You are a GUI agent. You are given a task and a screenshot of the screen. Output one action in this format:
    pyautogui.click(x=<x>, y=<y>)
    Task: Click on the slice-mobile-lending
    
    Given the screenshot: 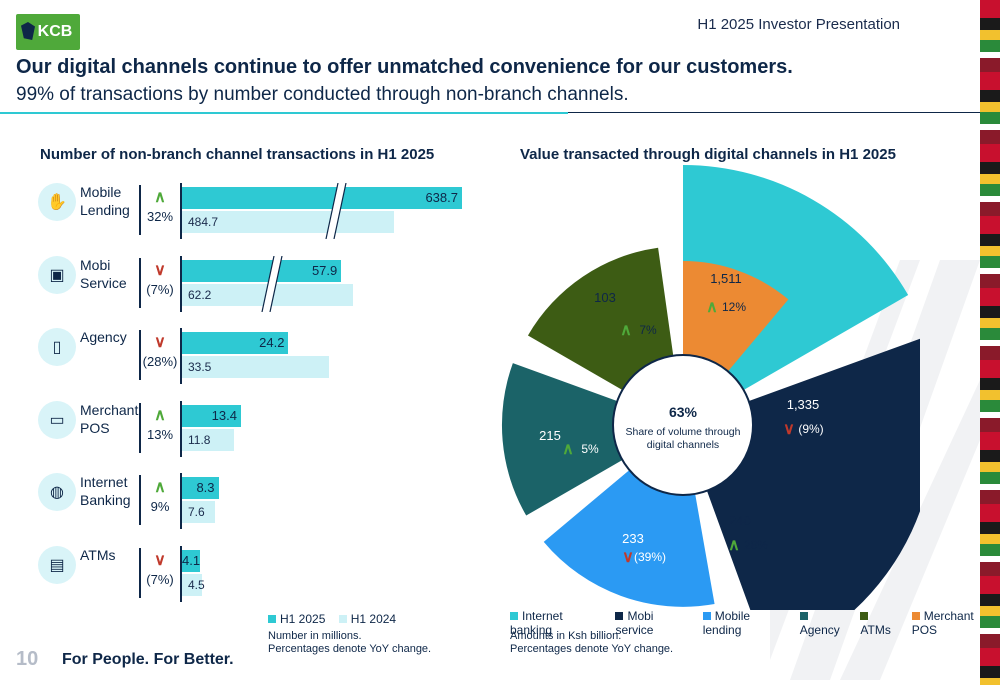 What is the action you would take?
    pyautogui.click(x=629, y=535)
    